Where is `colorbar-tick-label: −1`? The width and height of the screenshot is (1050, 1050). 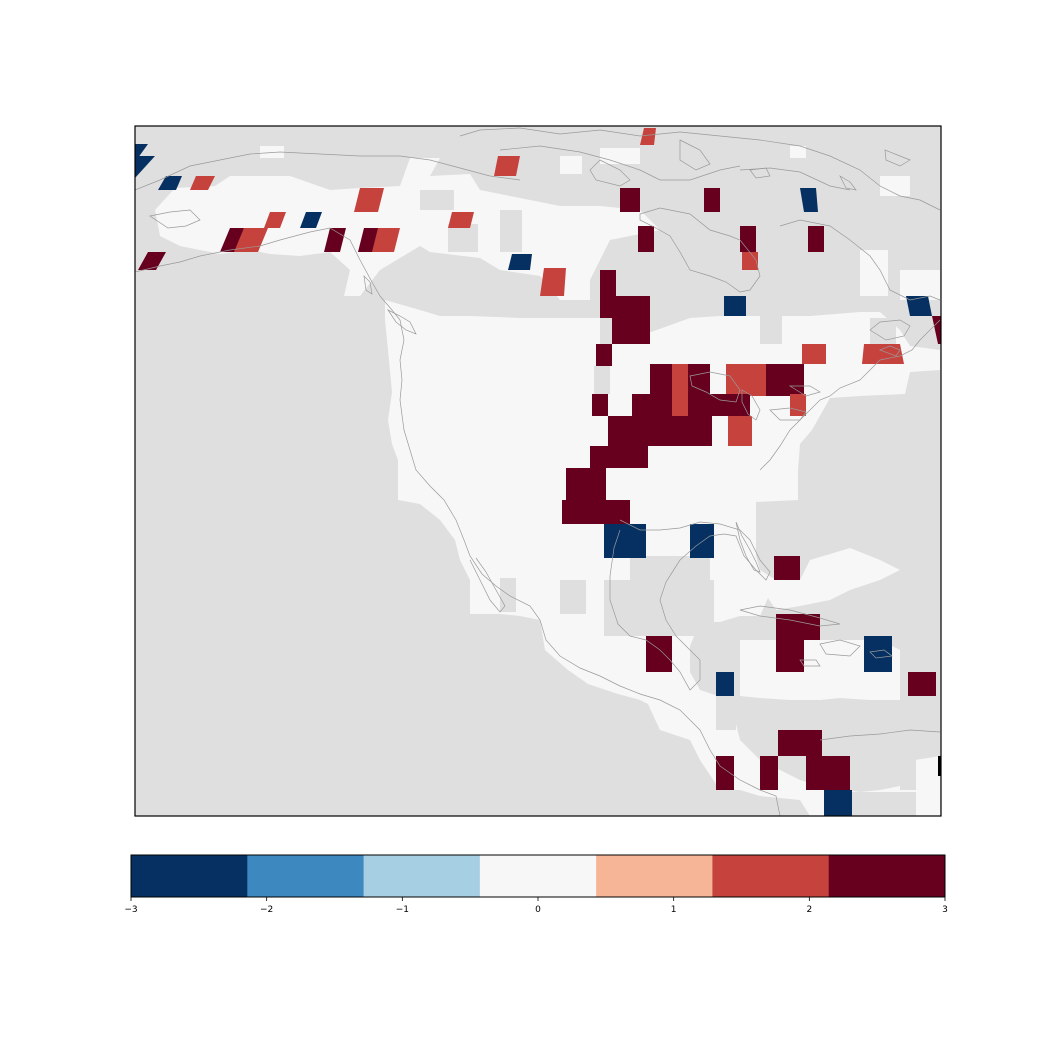 colorbar-tick-label: −1 is located at coordinates (402, 910).